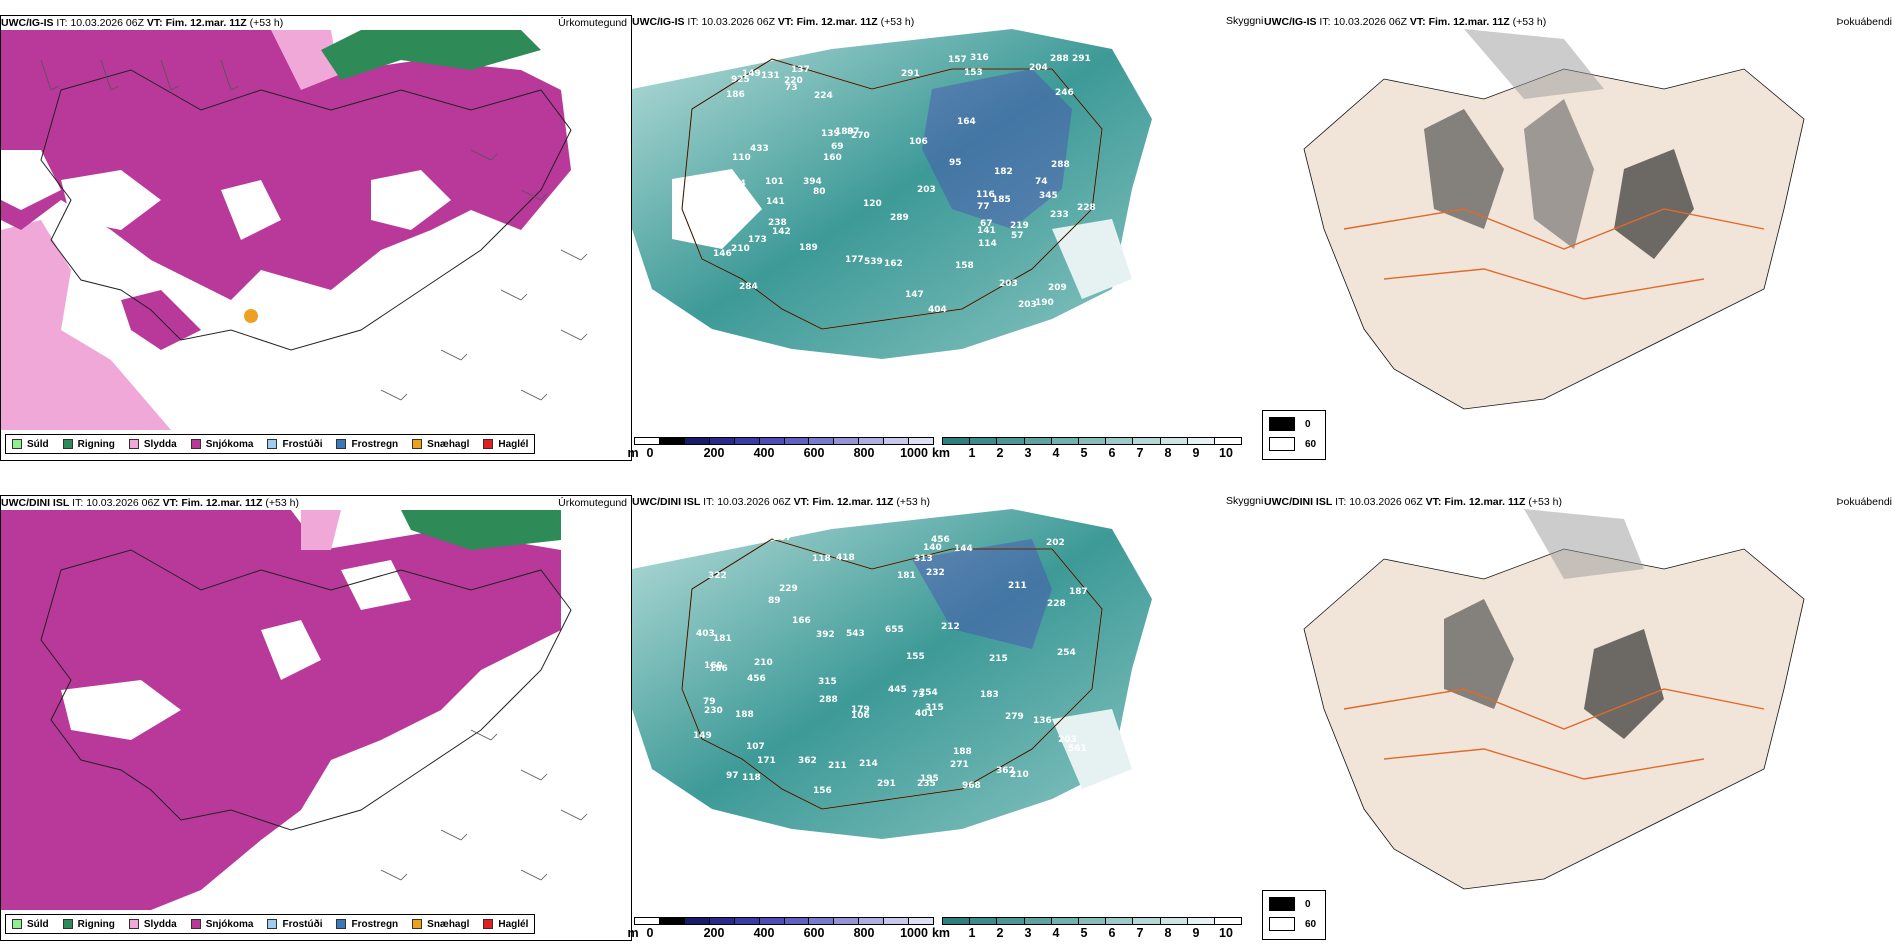 Image resolution: width=1900 pixels, height=950 pixels. I want to click on cloud-base-value: 137, so click(800, 70).